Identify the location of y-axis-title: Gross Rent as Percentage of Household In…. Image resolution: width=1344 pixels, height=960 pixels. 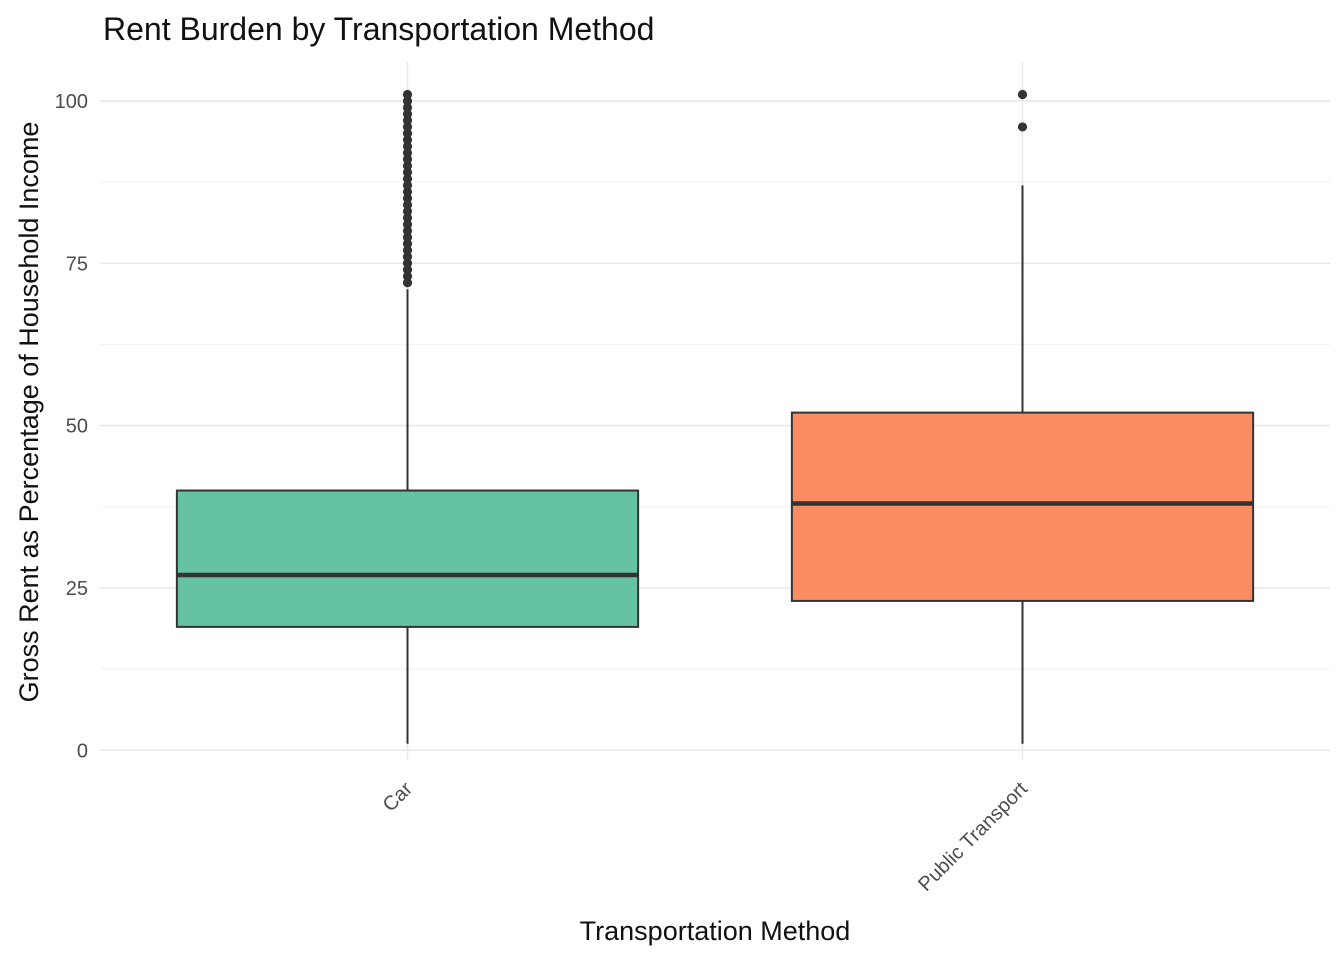
(29, 412).